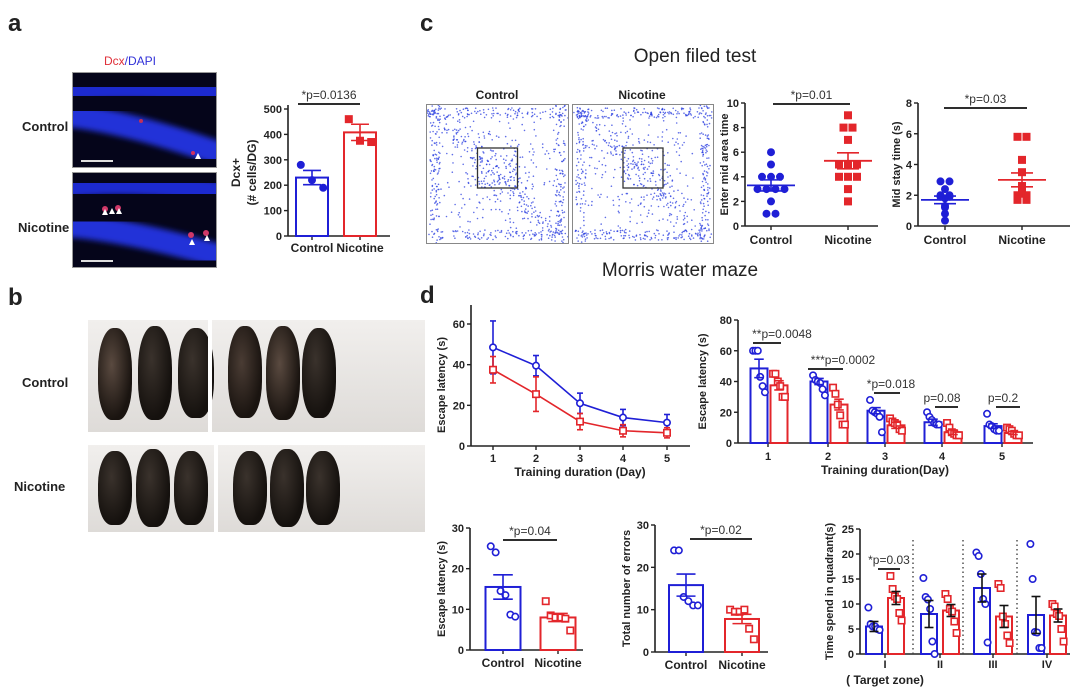 This screenshot has width=1080, height=694. What do you see at coordinates (643, 611) in the screenshot?
I see `y-tick-label: 10` at bounding box center [643, 611].